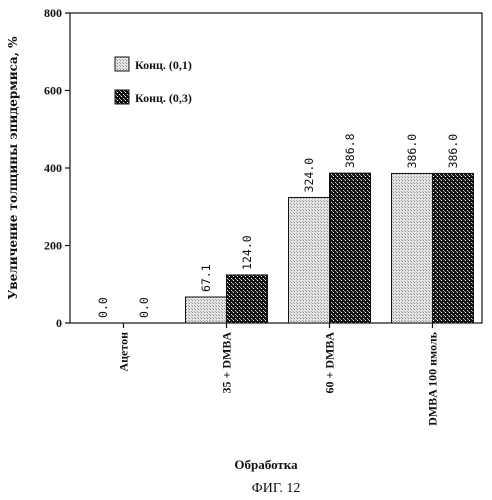 The image size is (492, 500). What do you see at coordinates (53, 91) in the screenshot?
I see `y-tick-label: 600` at bounding box center [53, 91].